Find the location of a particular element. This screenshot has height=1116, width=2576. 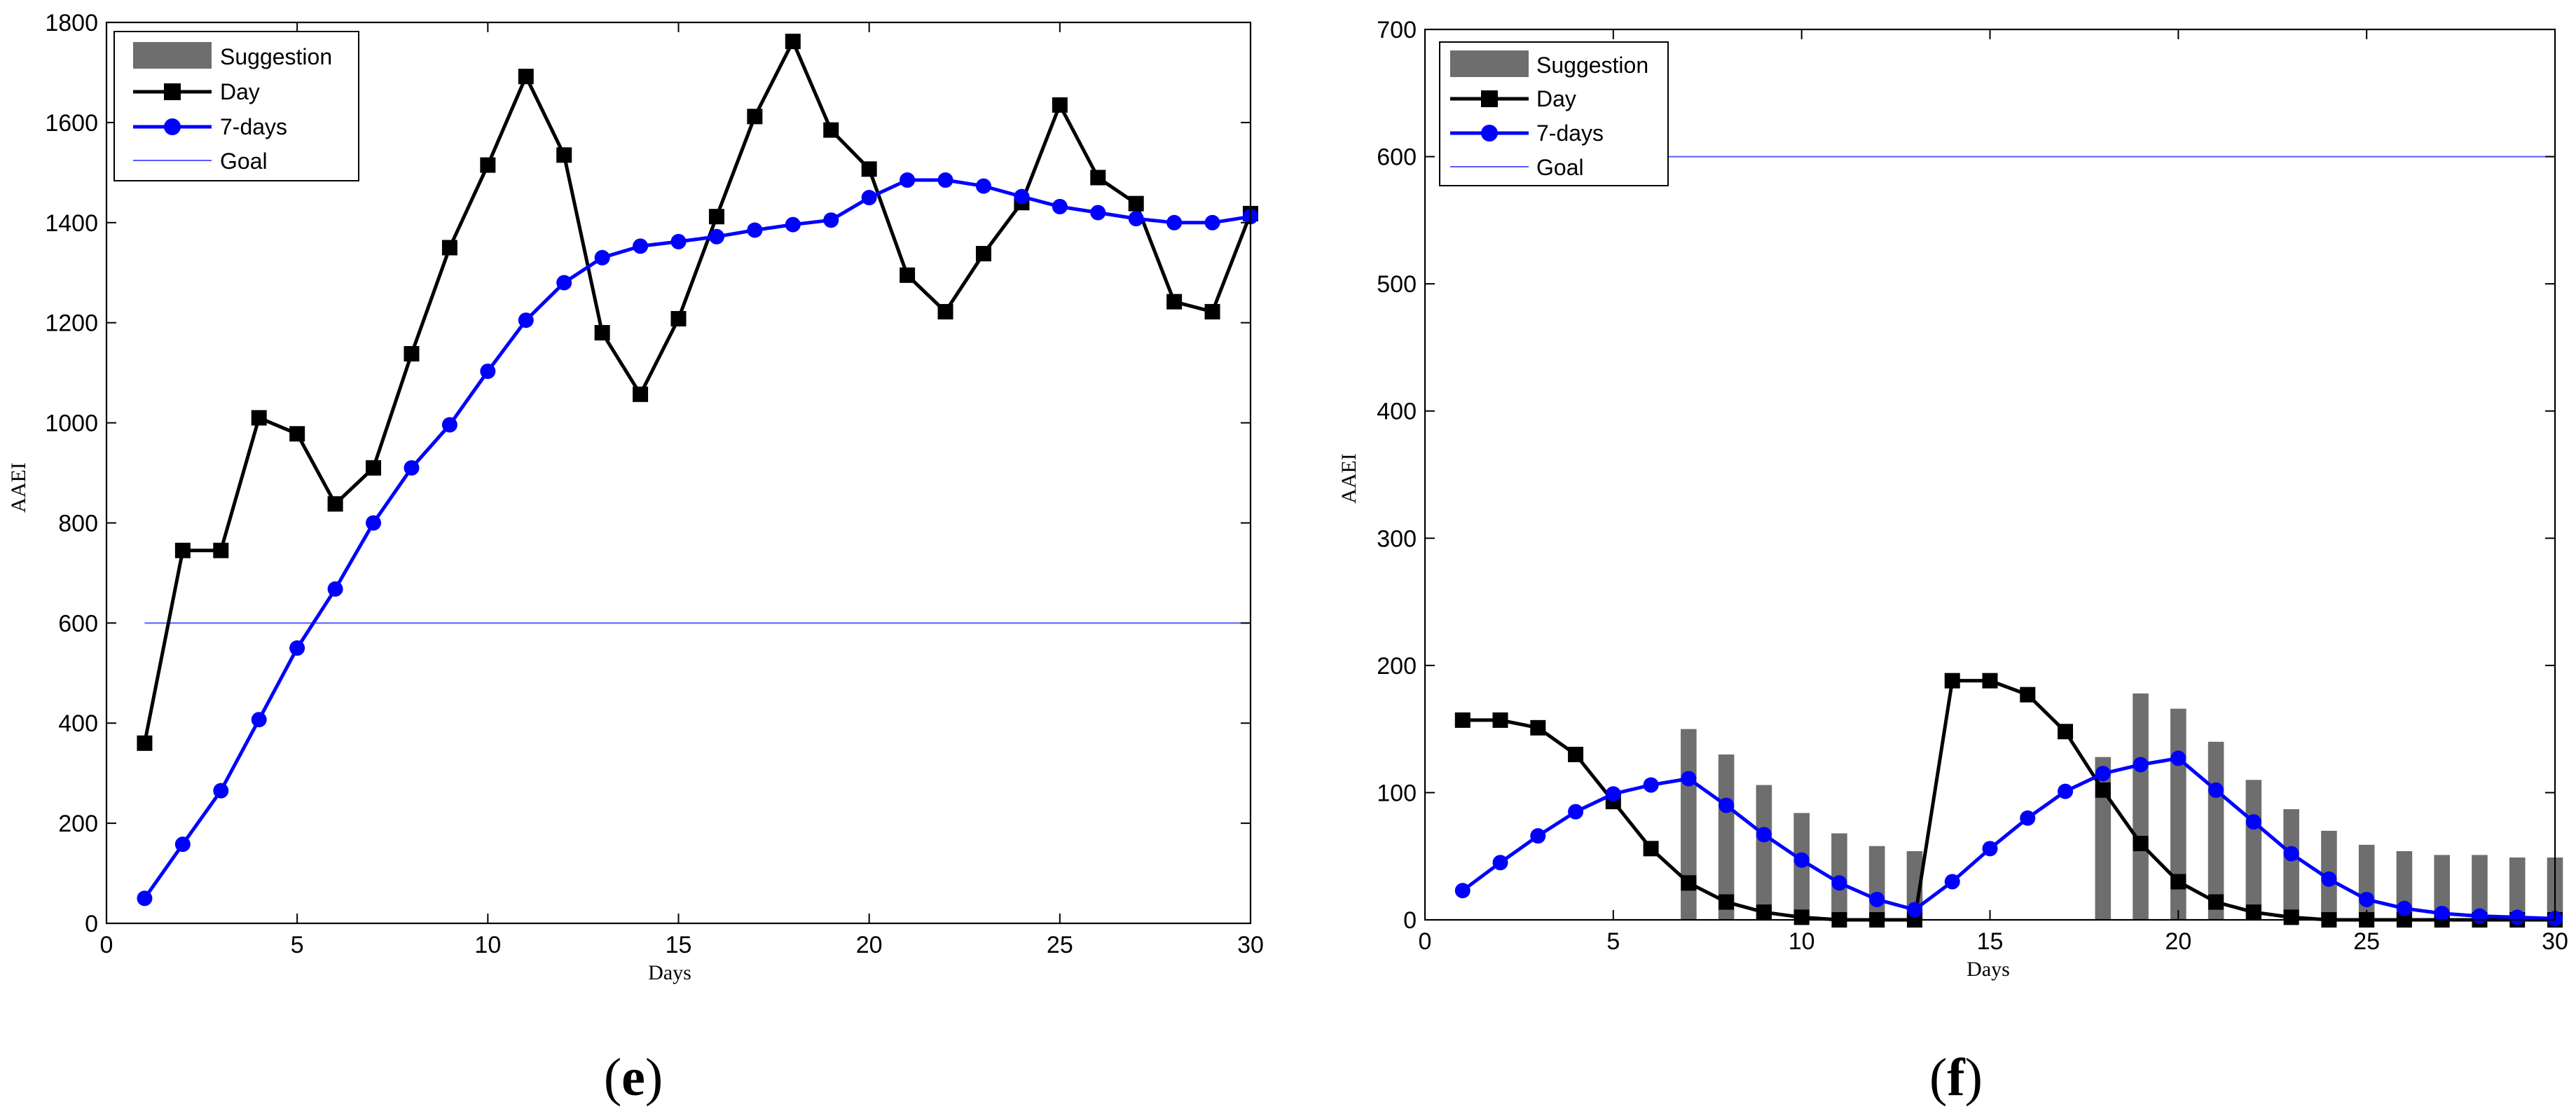

legend-marker-7days-e is located at coordinates (172, 126).